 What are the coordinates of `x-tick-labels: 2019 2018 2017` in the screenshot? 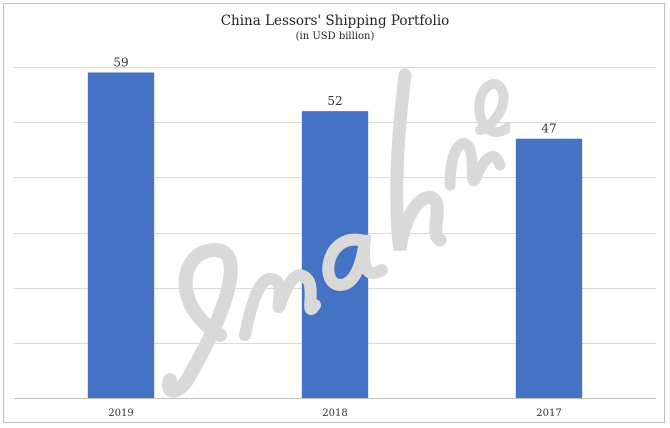 It's located at (334, 413).